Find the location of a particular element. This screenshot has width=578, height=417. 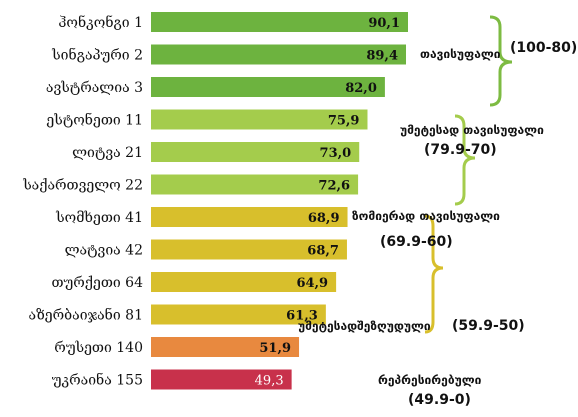

category-label: ლატვია 42 is located at coordinates (104, 251).